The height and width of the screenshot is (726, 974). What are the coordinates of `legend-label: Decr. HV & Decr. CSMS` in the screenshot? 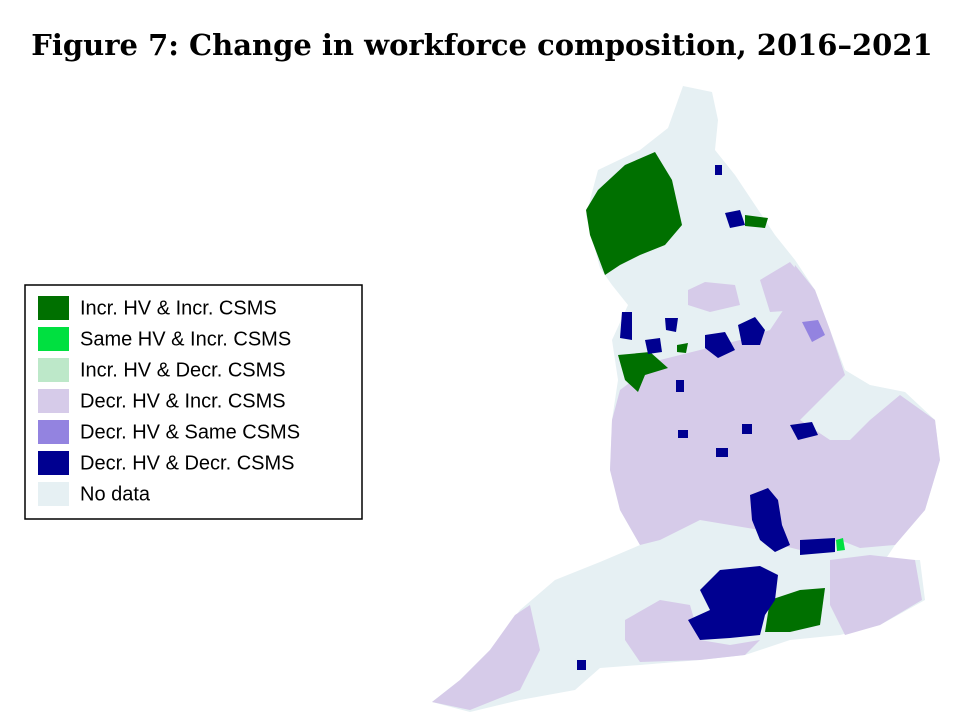 It's located at (187, 463).